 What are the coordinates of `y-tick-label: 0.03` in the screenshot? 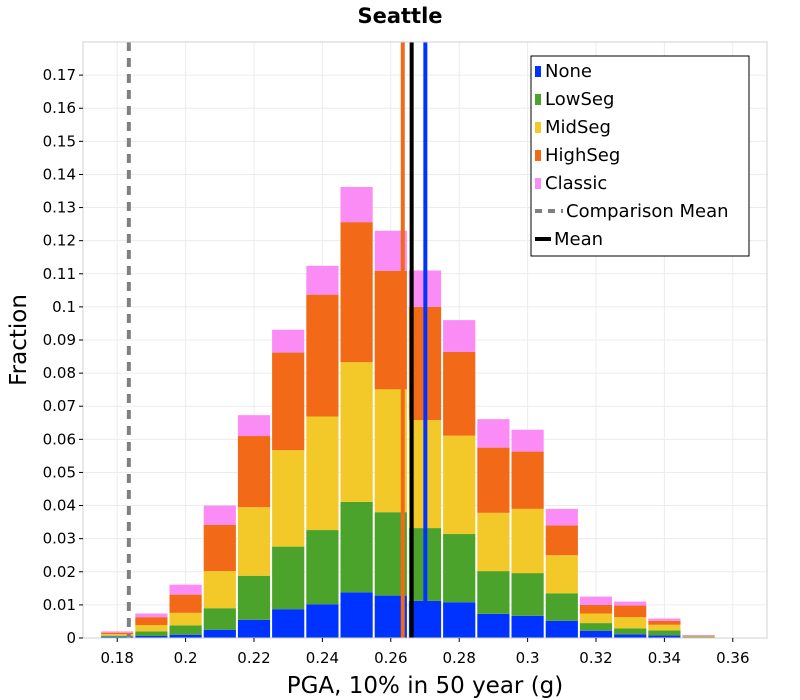 It's located at (59, 539).